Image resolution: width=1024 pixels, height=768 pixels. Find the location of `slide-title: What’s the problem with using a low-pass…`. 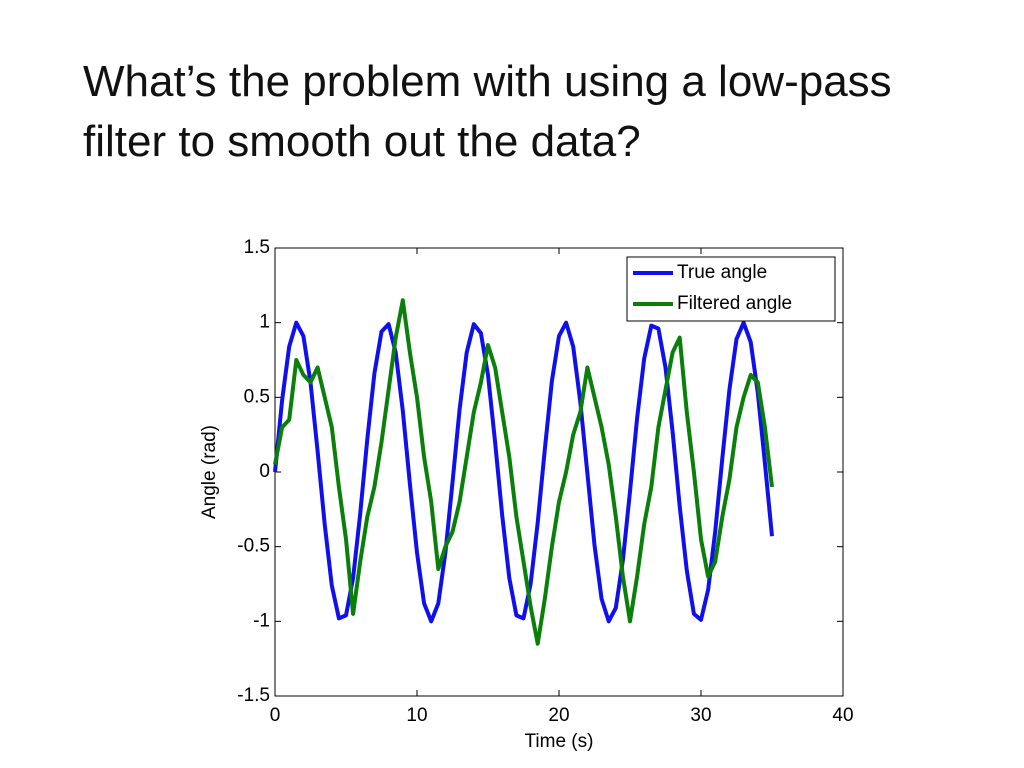

slide-title: What’s the problem with using a low-pass… is located at coordinates (487, 111).